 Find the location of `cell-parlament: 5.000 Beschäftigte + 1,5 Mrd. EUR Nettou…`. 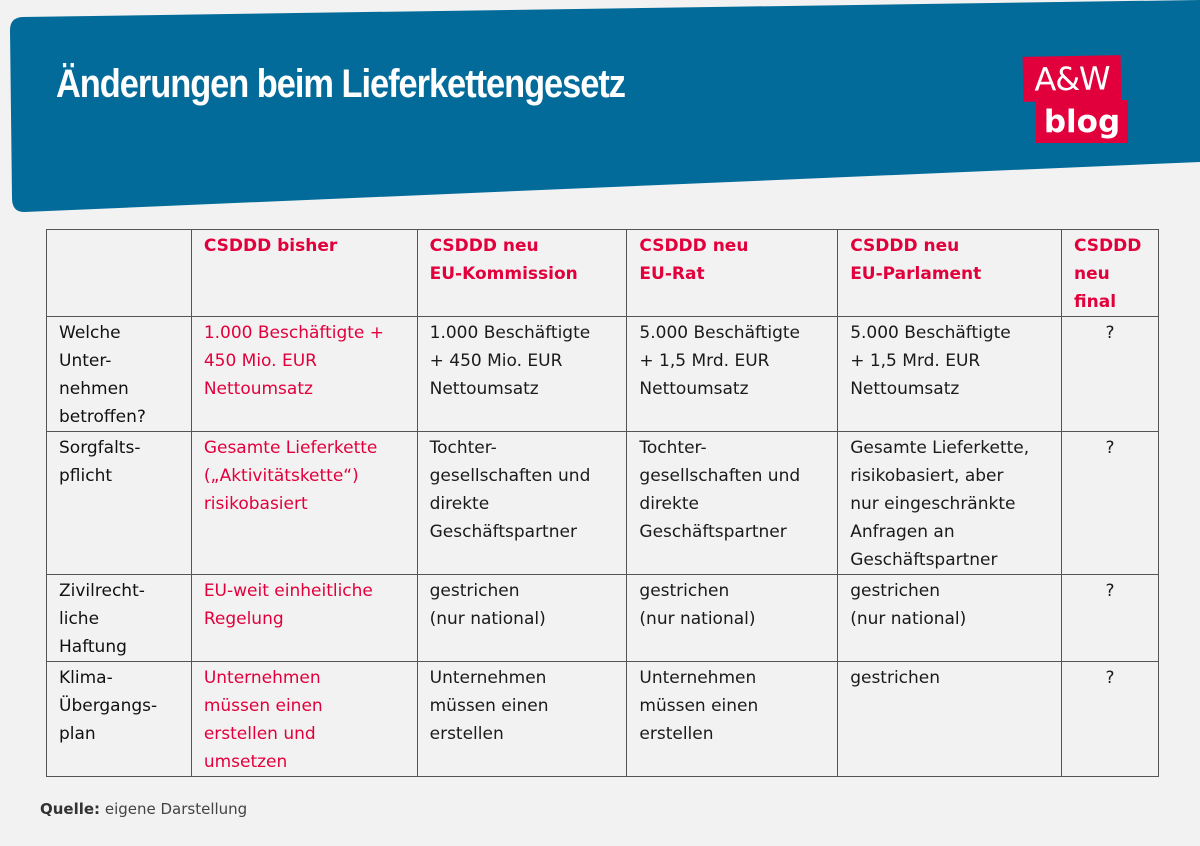

cell-parlament: 5.000 Beschäftigte + 1,5 Mrd. EUR Nettou… is located at coordinates (950, 374).